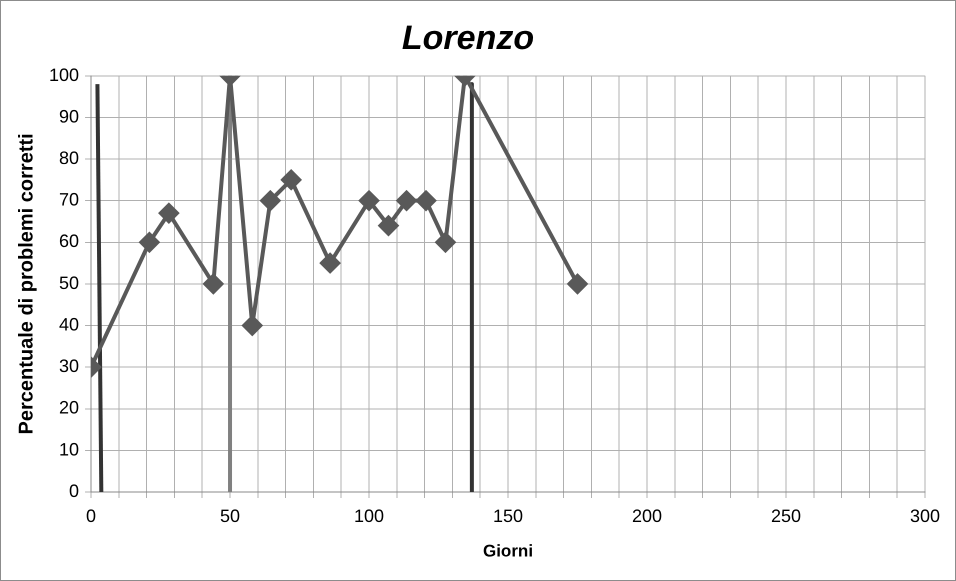  Describe the element at coordinates (508, 550) in the screenshot. I see `x-axis-title: Giorni` at that location.